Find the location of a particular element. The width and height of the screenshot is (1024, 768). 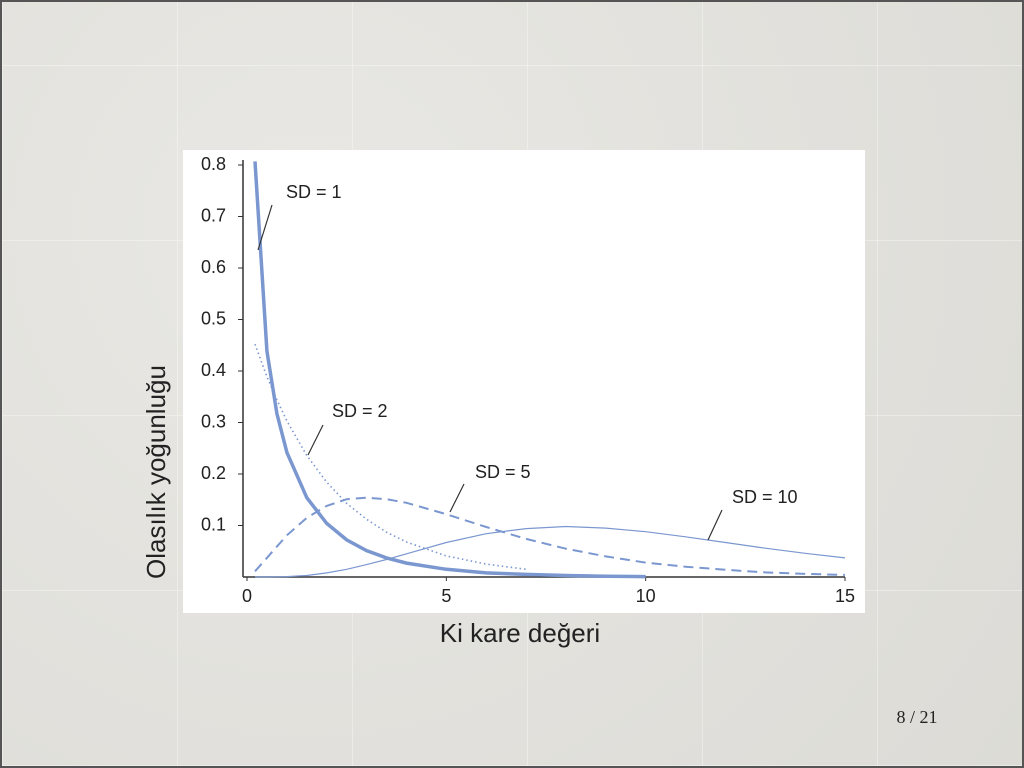

x-tick-label: 0 is located at coordinates (247, 596).